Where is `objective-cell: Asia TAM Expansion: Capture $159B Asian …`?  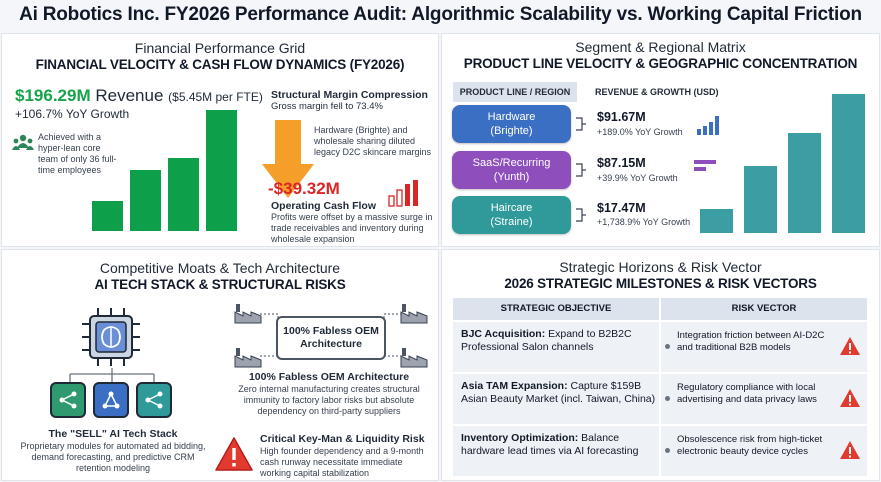 objective-cell: Asia TAM Expansion: Capture $159B Asian … is located at coordinates (561, 392).